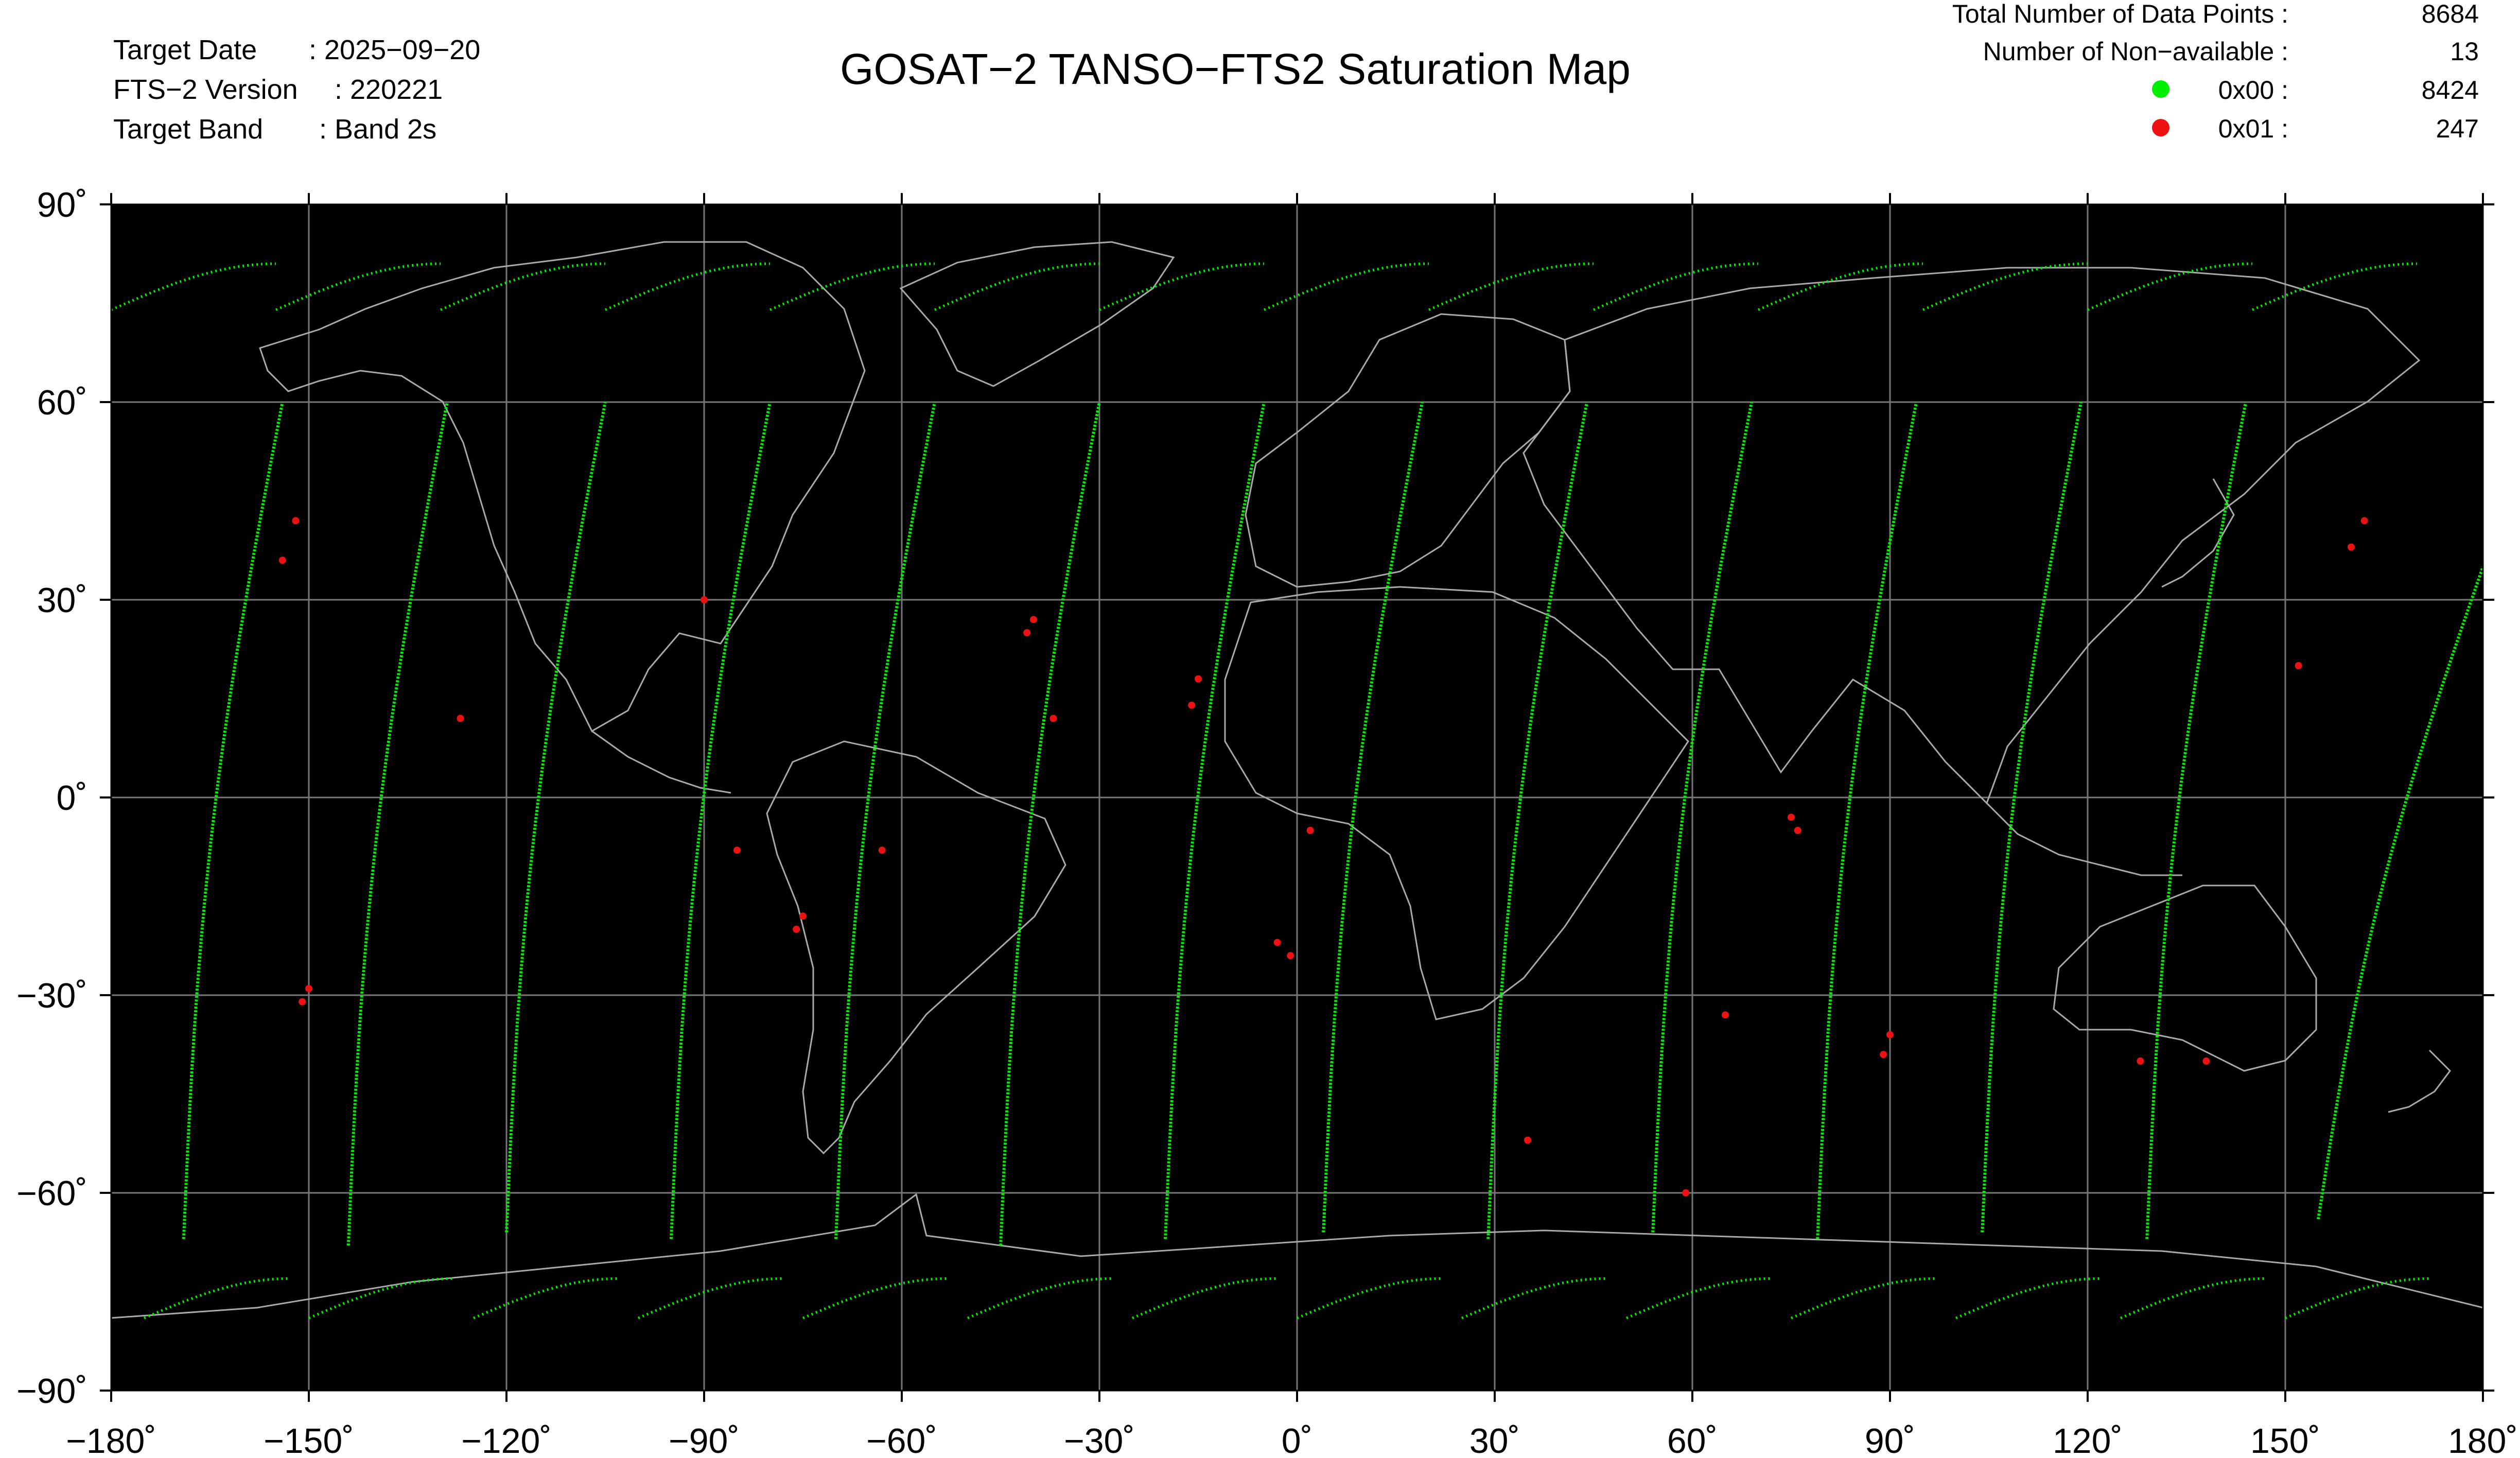 The width and height of the screenshot is (2520, 1458). I want to click on band-value: : Band 2s, so click(378, 129).